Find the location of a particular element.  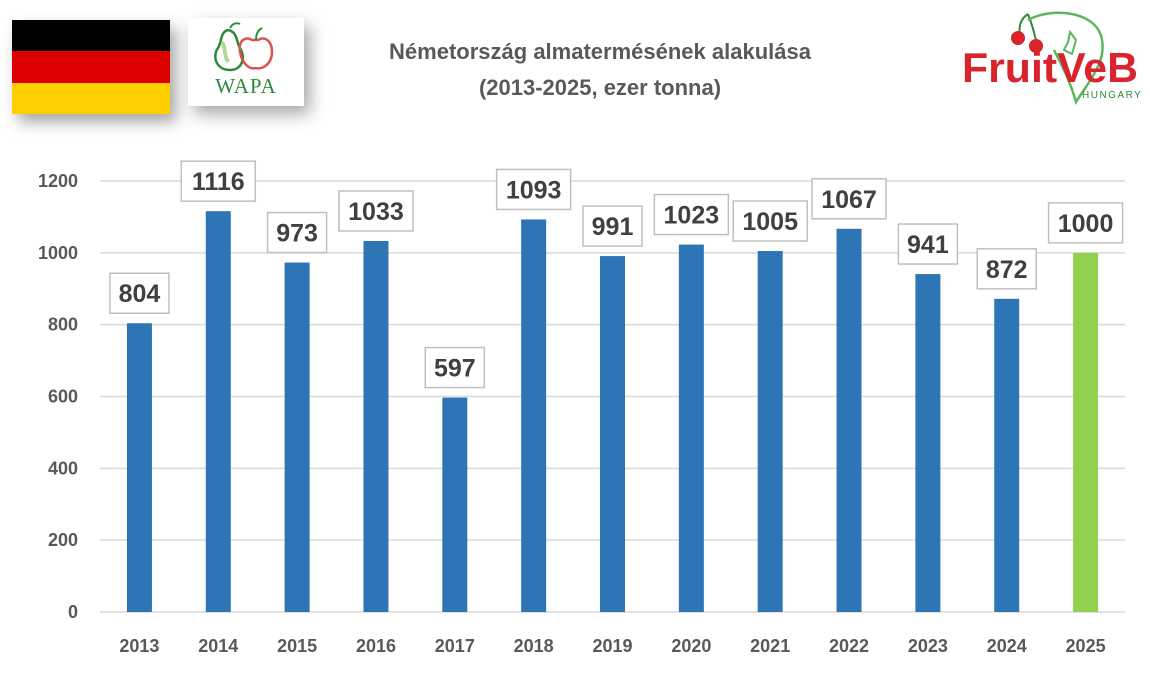

wapa-logo: WAPA is located at coordinates (246, 62).